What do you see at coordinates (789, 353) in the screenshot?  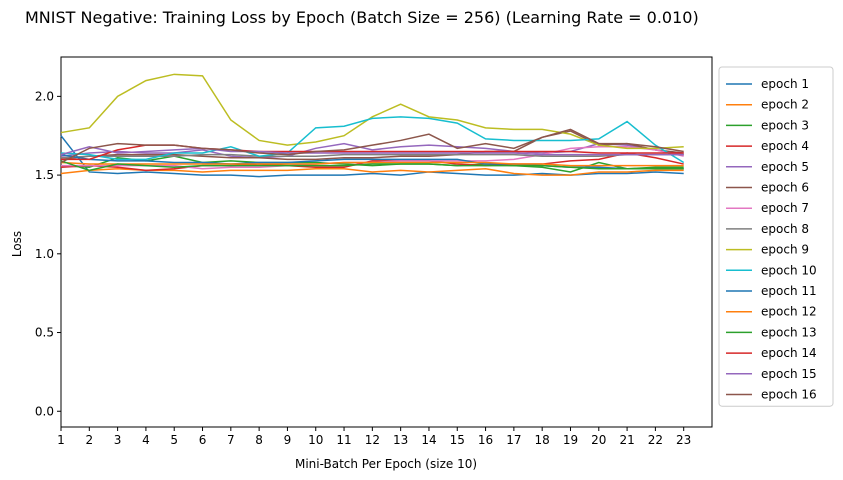 I see `legend-label-epoch-14: epoch 14` at bounding box center [789, 353].